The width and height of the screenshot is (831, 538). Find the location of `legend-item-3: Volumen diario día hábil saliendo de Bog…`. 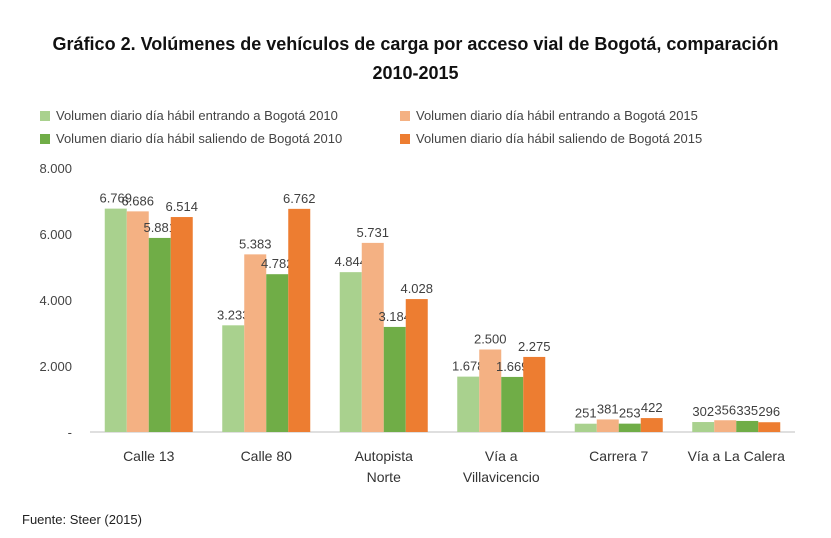

legend-item-3: Volumen diario día hábil saliendo de Bog… is located at coordinates (191, 138).